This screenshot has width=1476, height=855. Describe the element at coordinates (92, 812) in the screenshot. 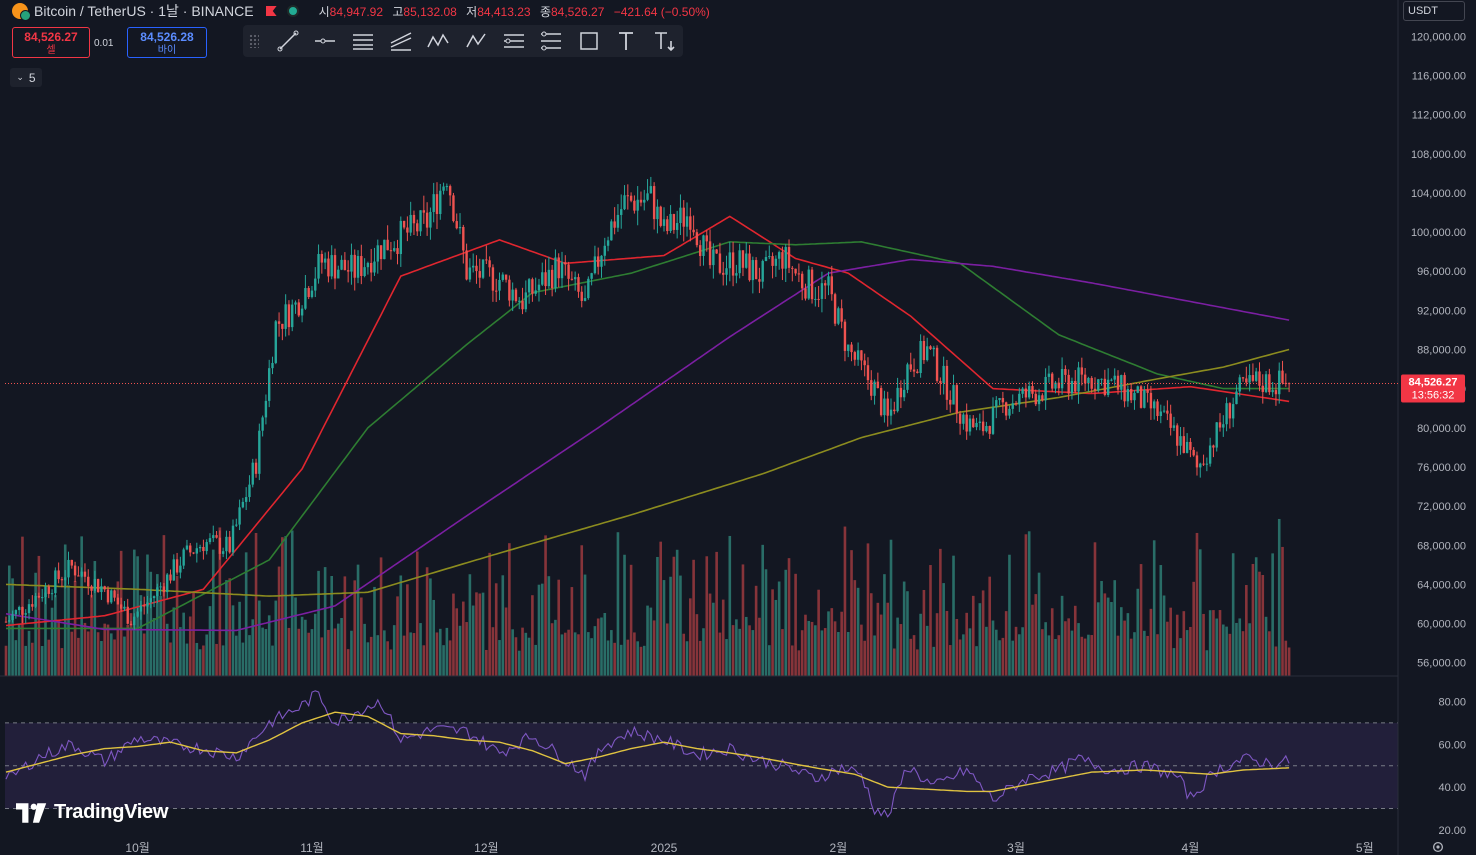

I see `tradingview-logo: TradingView` at that location.